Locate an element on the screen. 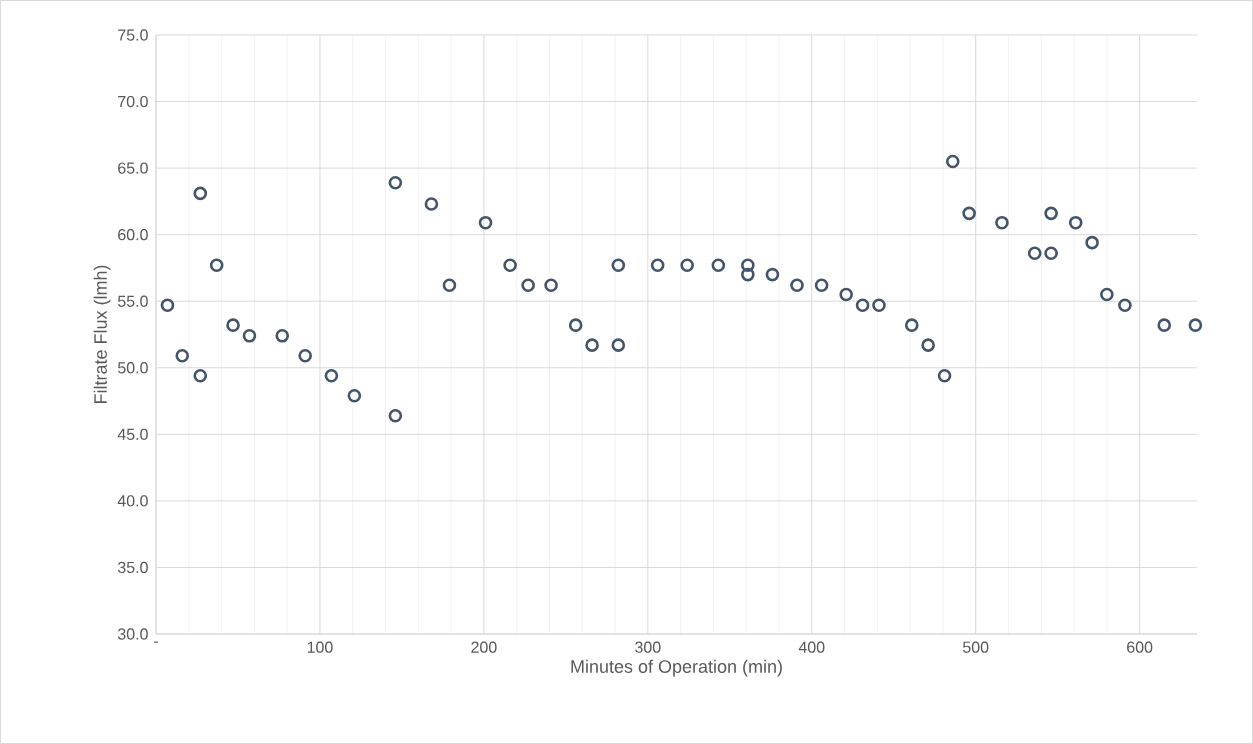 The width and height of the screenshot is (1253, 744). x-tick-label: 300 is located at coordinates (648, 647).